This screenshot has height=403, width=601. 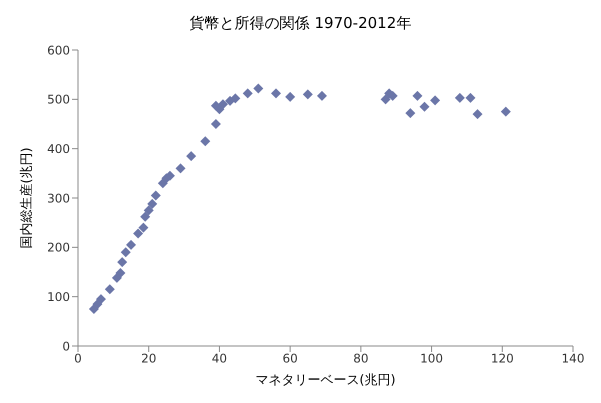 I want to click on y-tick-label: 100, so click(x=58, y=297).